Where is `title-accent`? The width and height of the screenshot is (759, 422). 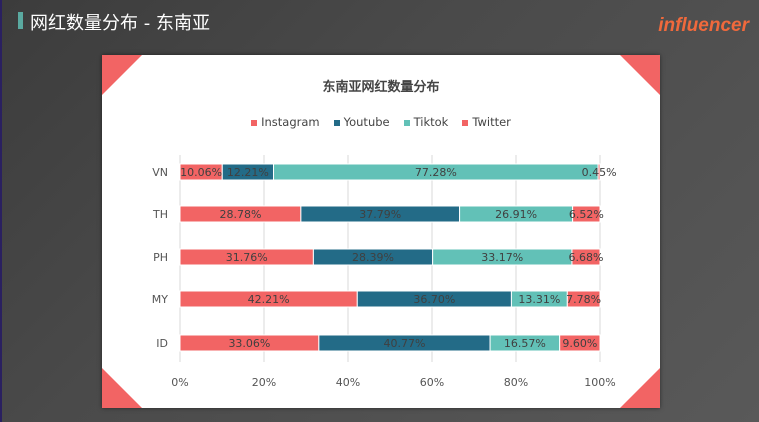 title-accent is located at coordinates (20, 20).